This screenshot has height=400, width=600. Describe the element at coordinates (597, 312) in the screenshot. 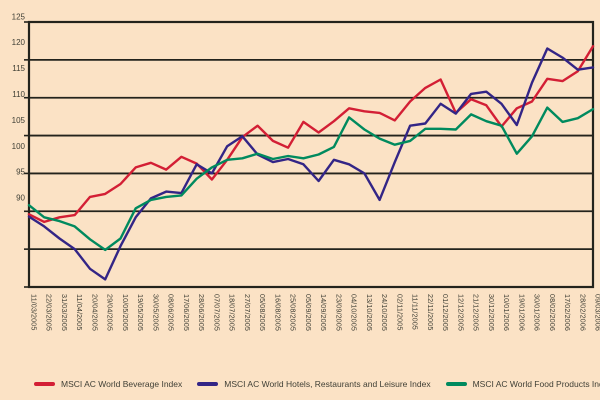

I see `x-axis-label: 09/03/2006` at that location.